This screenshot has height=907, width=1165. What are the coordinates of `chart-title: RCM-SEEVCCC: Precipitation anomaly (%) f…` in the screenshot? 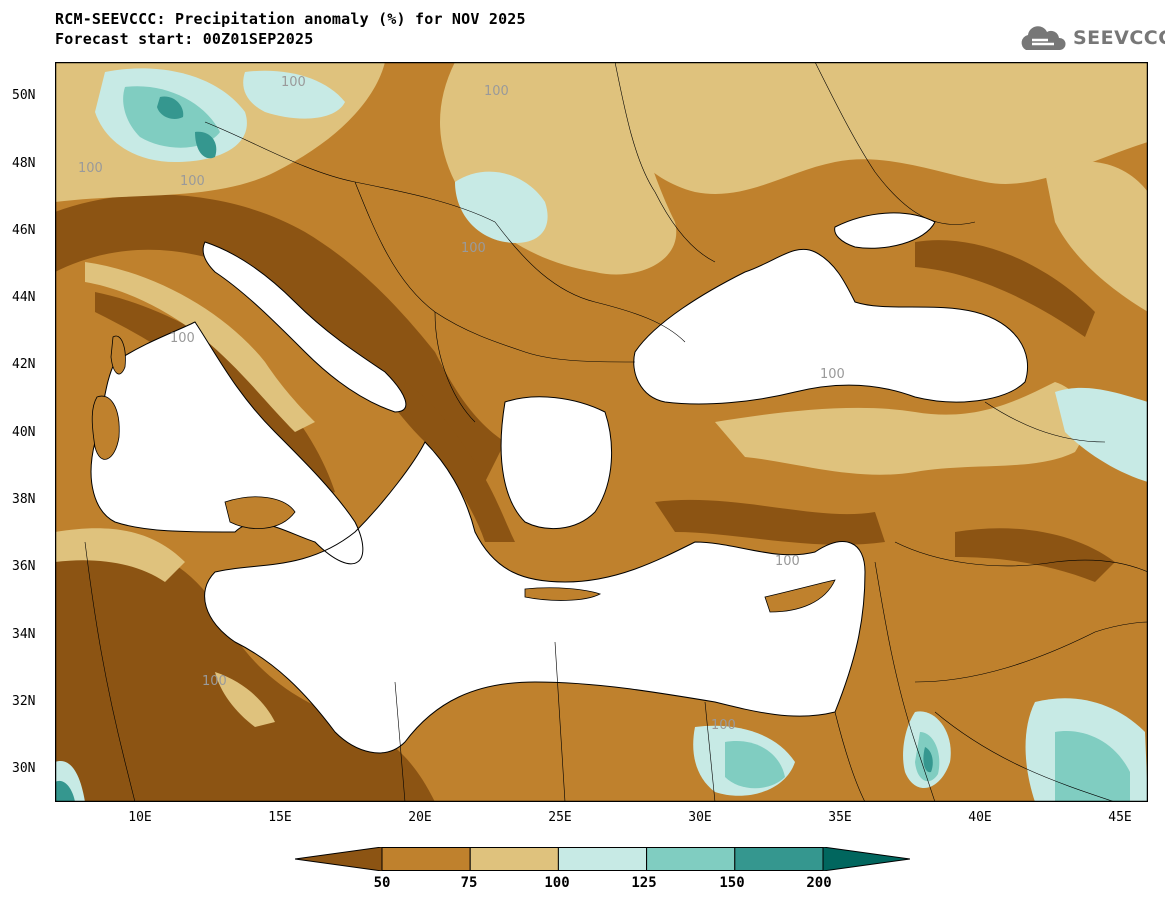 It's located at (290, 19).